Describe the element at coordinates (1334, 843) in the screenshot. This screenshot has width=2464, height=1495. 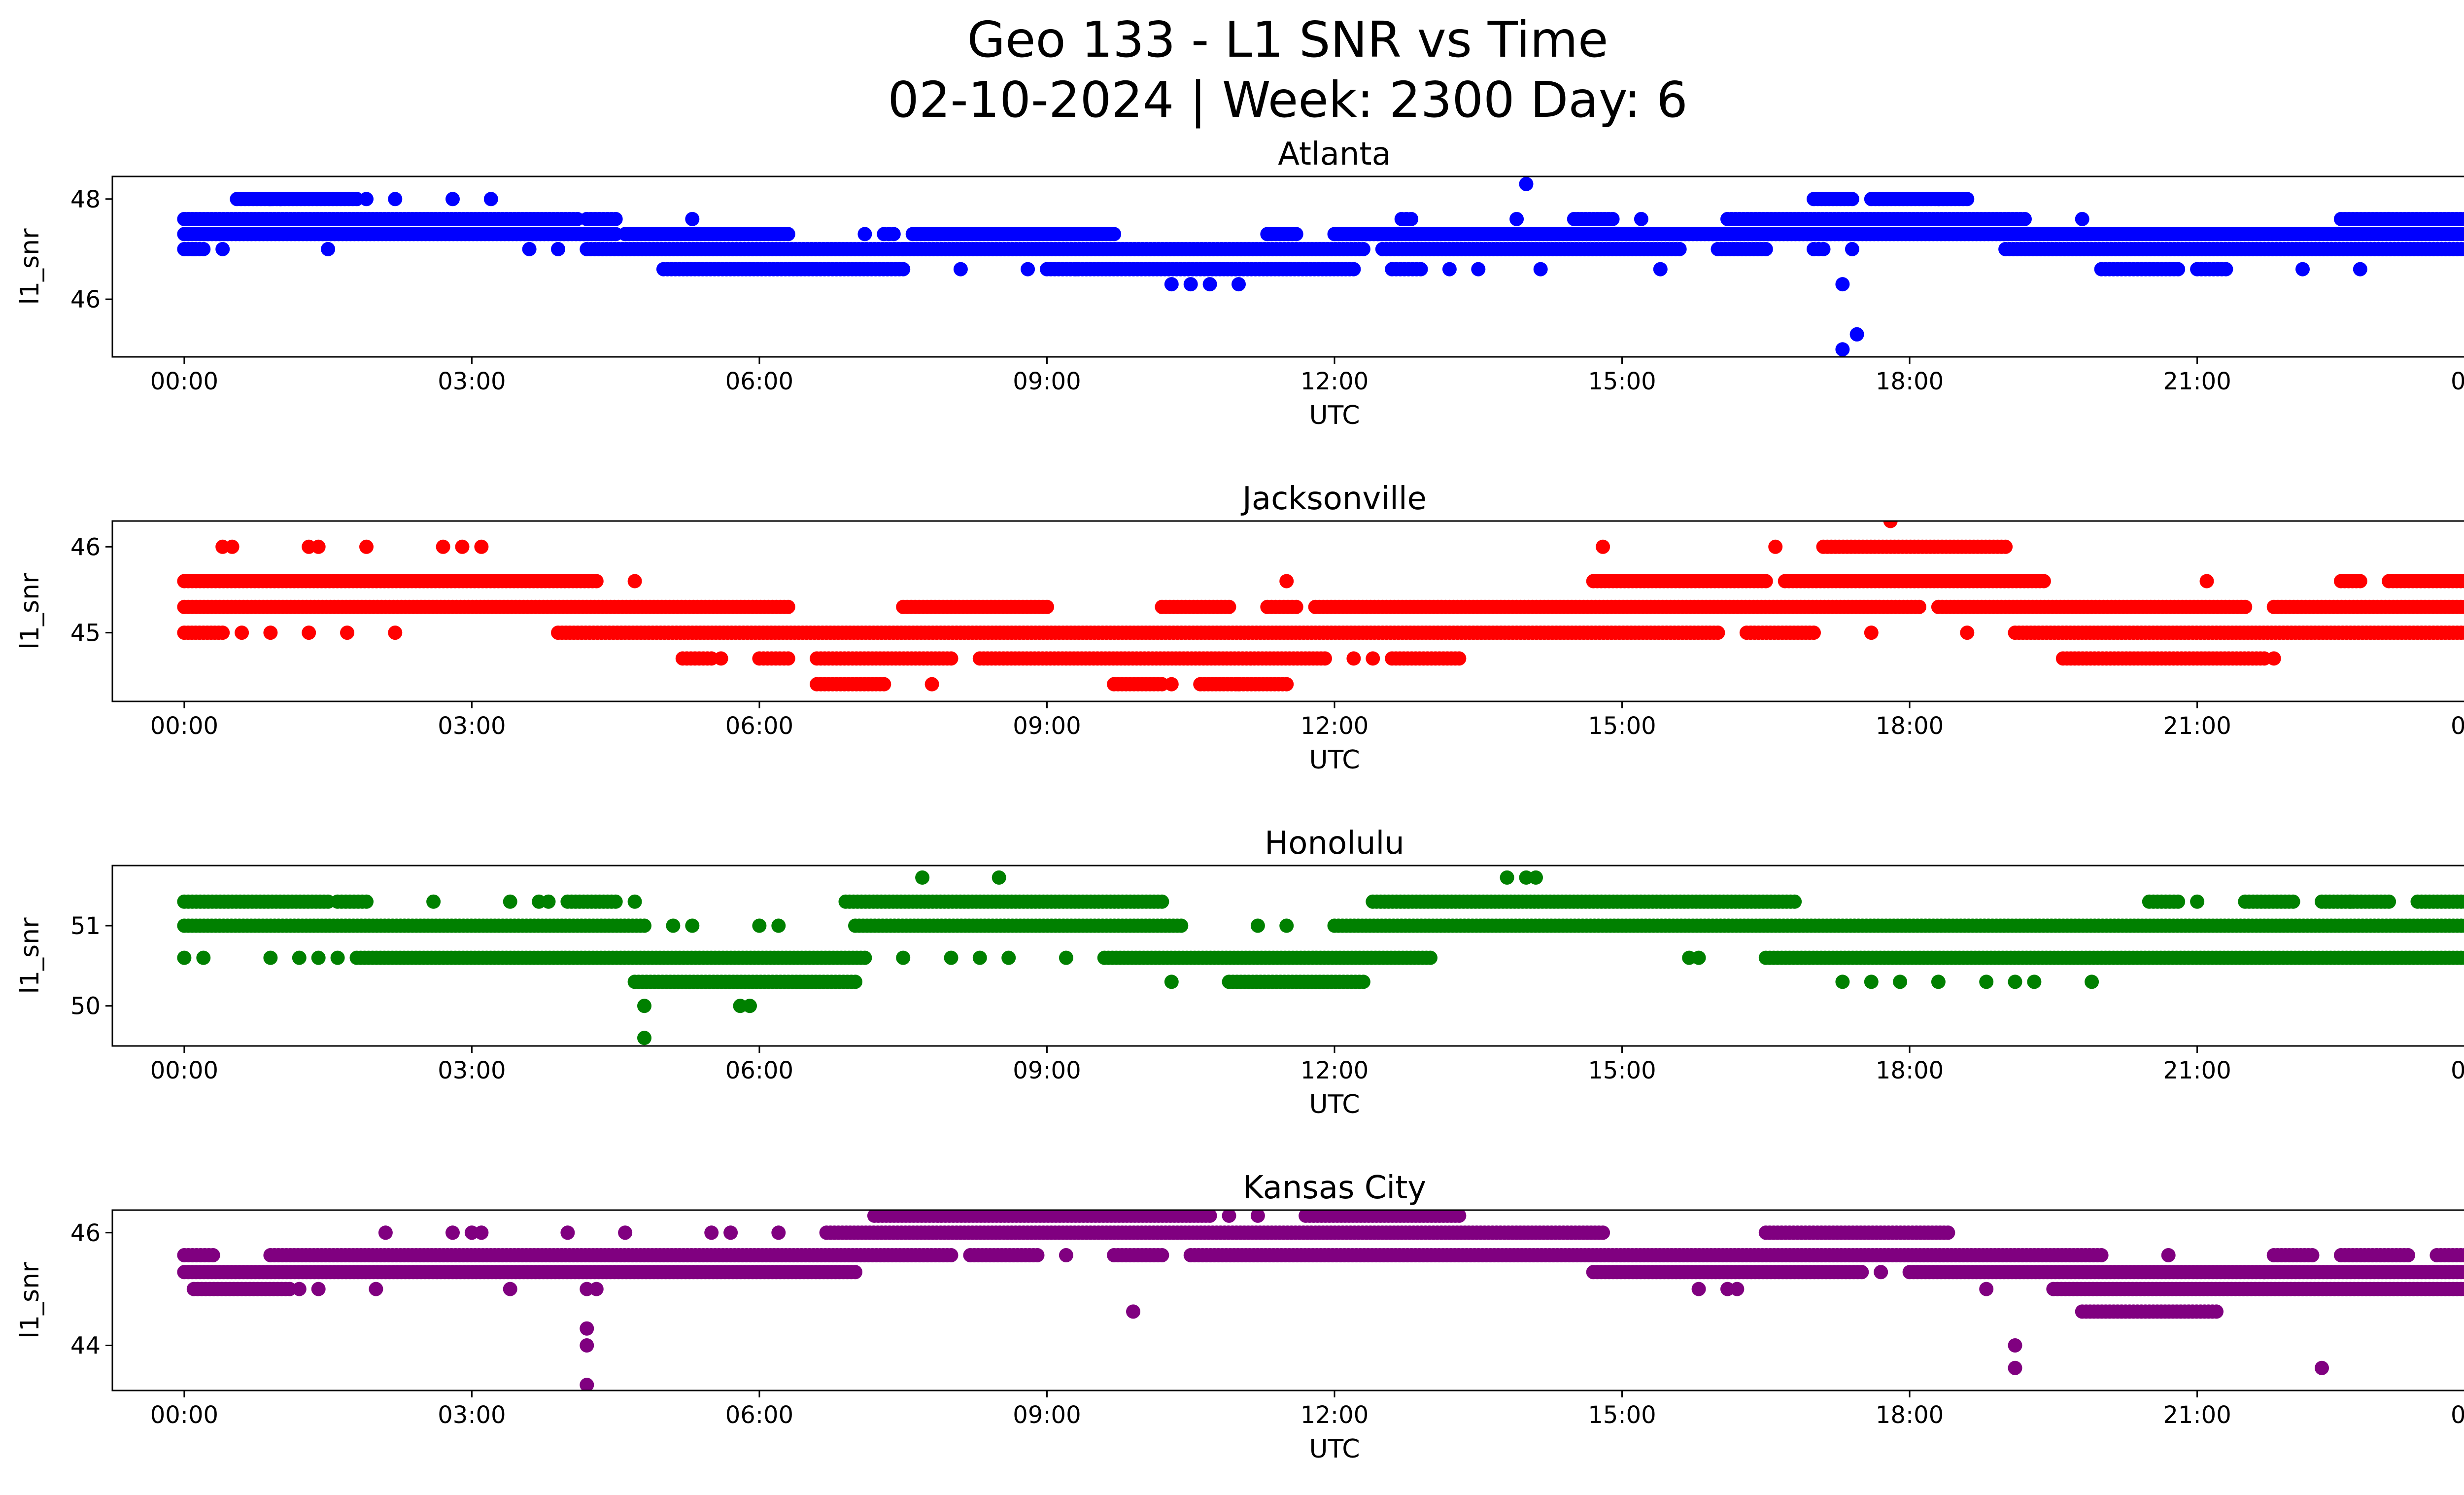
I see `panel-title: Honolulu` at that location.